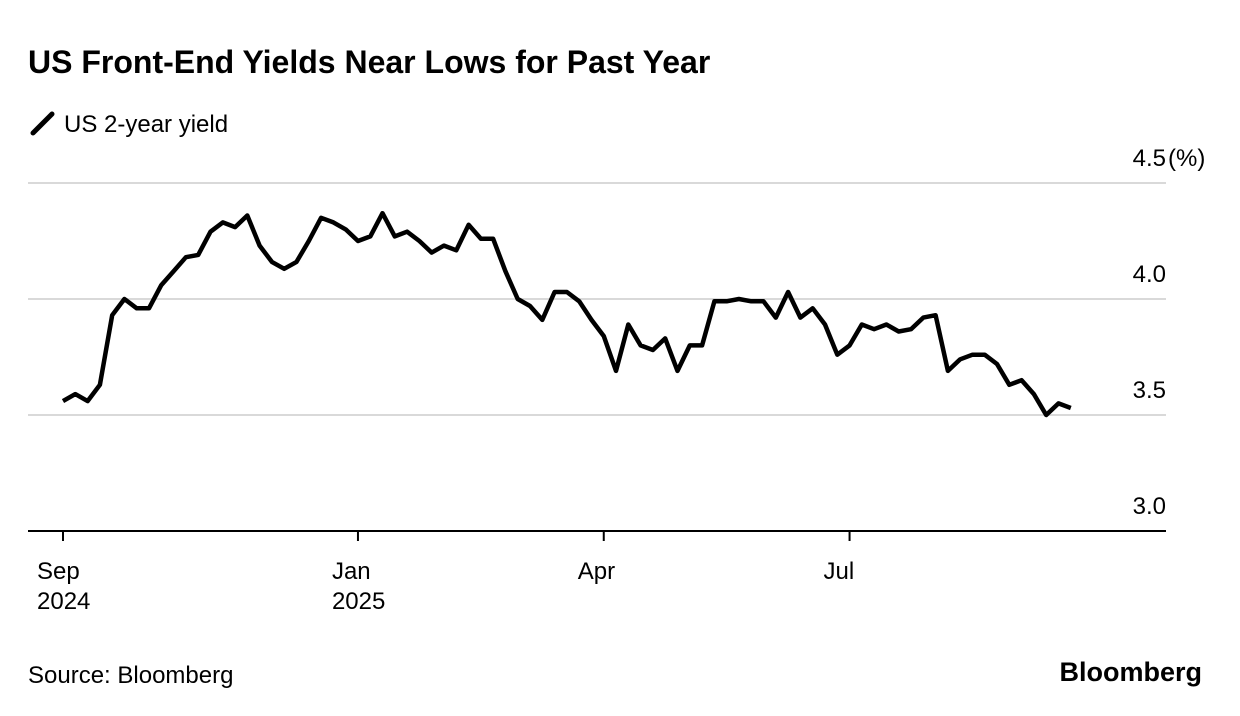 This screenshot has width=1240, height=716. I want to click on brand: Bloomberg, so click(1130, 672).